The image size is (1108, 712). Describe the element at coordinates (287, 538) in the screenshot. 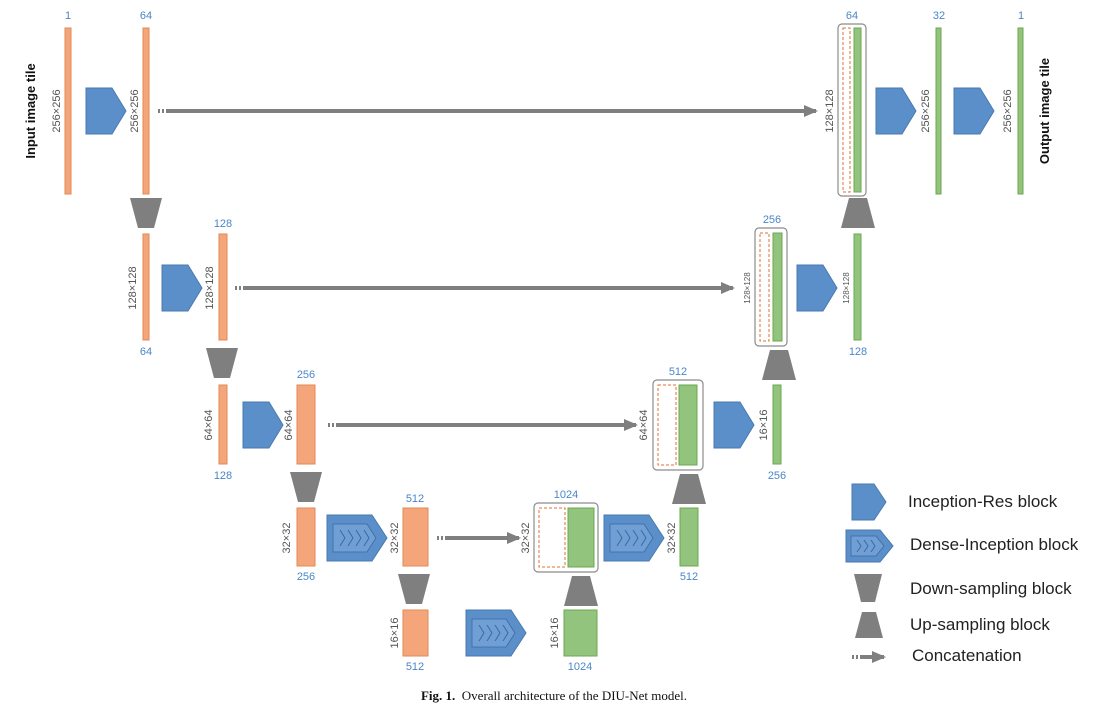

I see `size-label-enc4-in: 32×32` at that location.